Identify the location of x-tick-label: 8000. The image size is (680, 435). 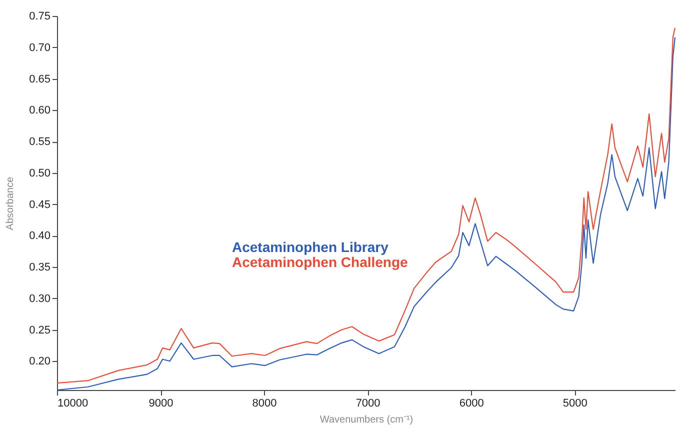
(264, 404).